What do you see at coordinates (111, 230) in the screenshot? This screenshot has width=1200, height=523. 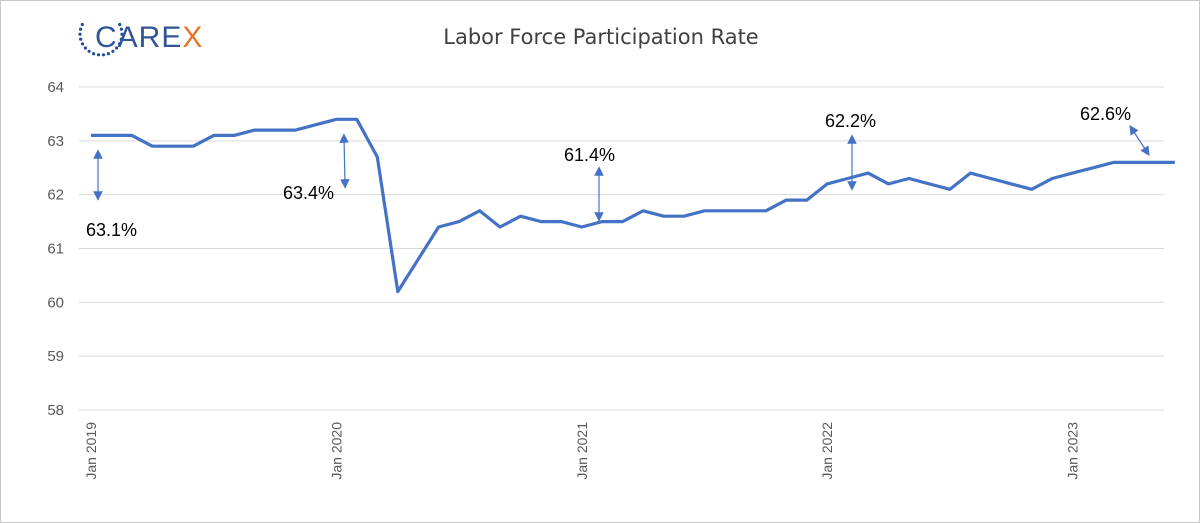 I see `annotation-label: 63.1%` at bounding box center [111, 230].